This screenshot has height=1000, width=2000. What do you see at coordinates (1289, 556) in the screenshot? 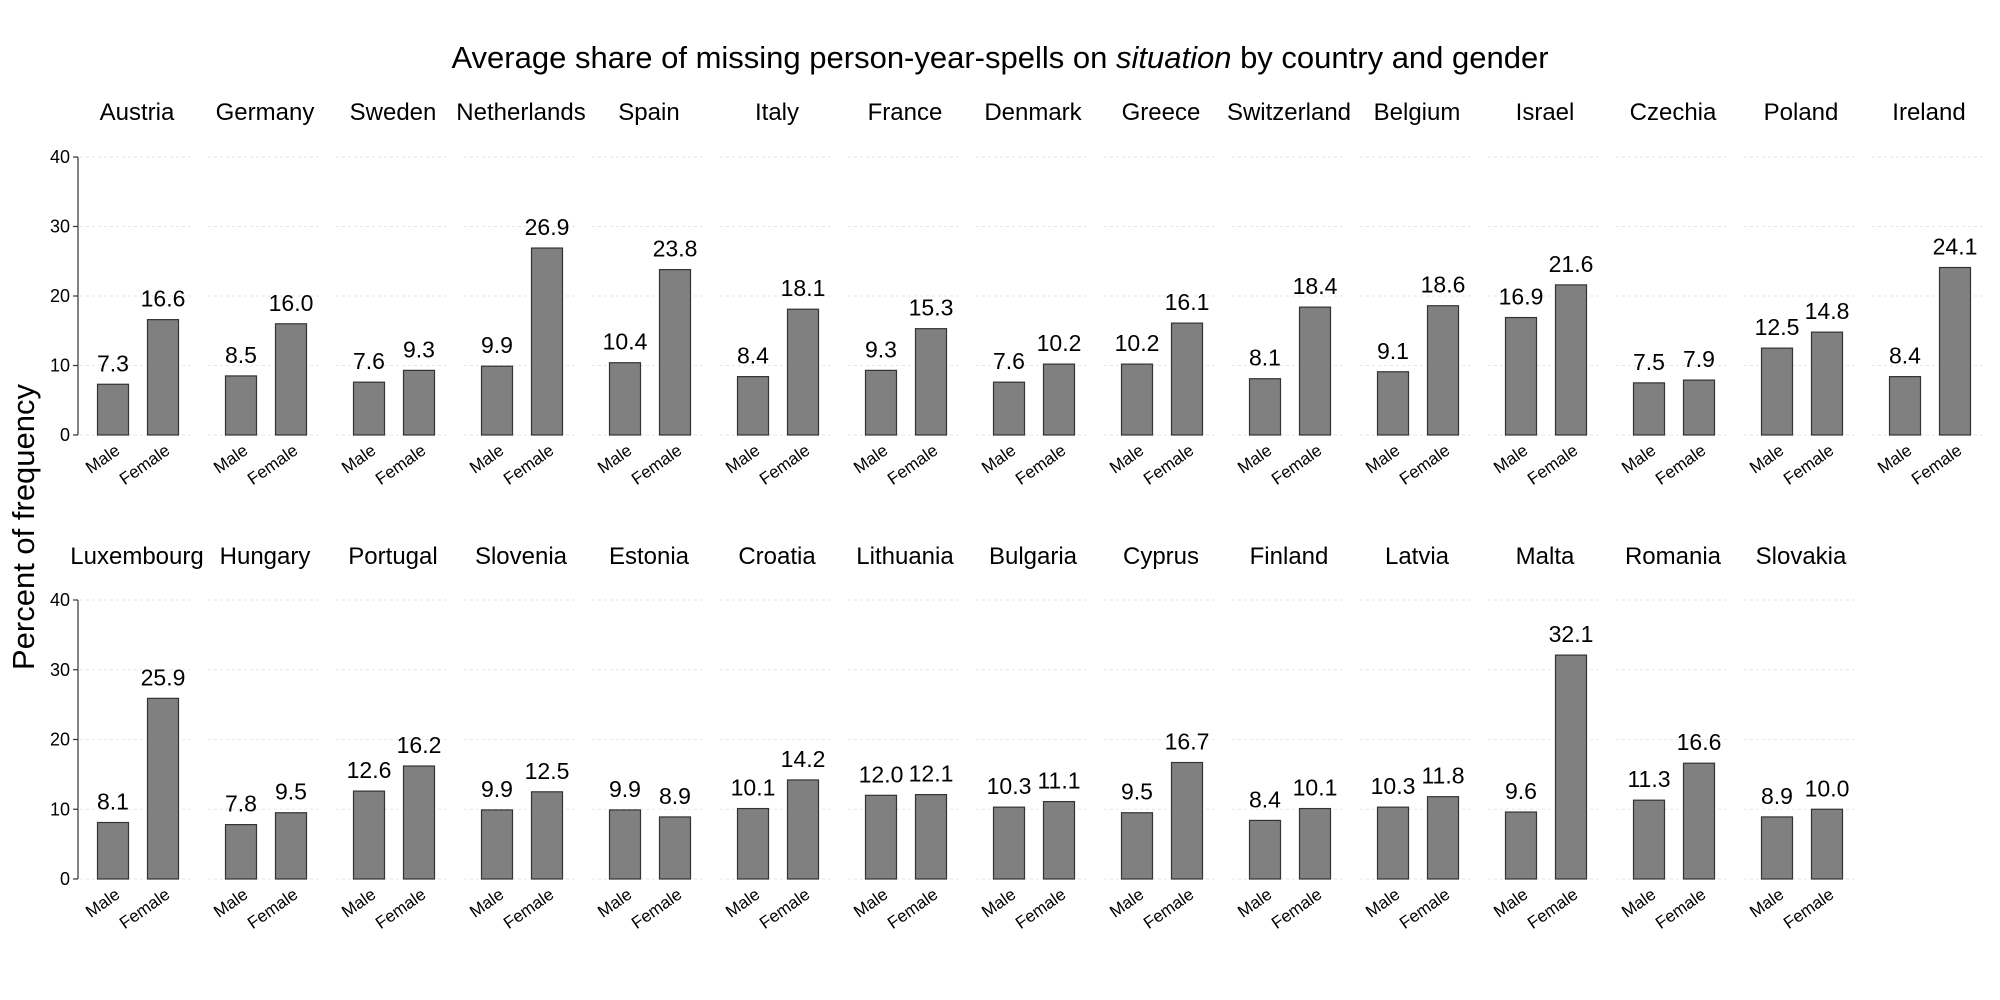
I see `facet-title: Finland` at bounding box center [1289, 556].